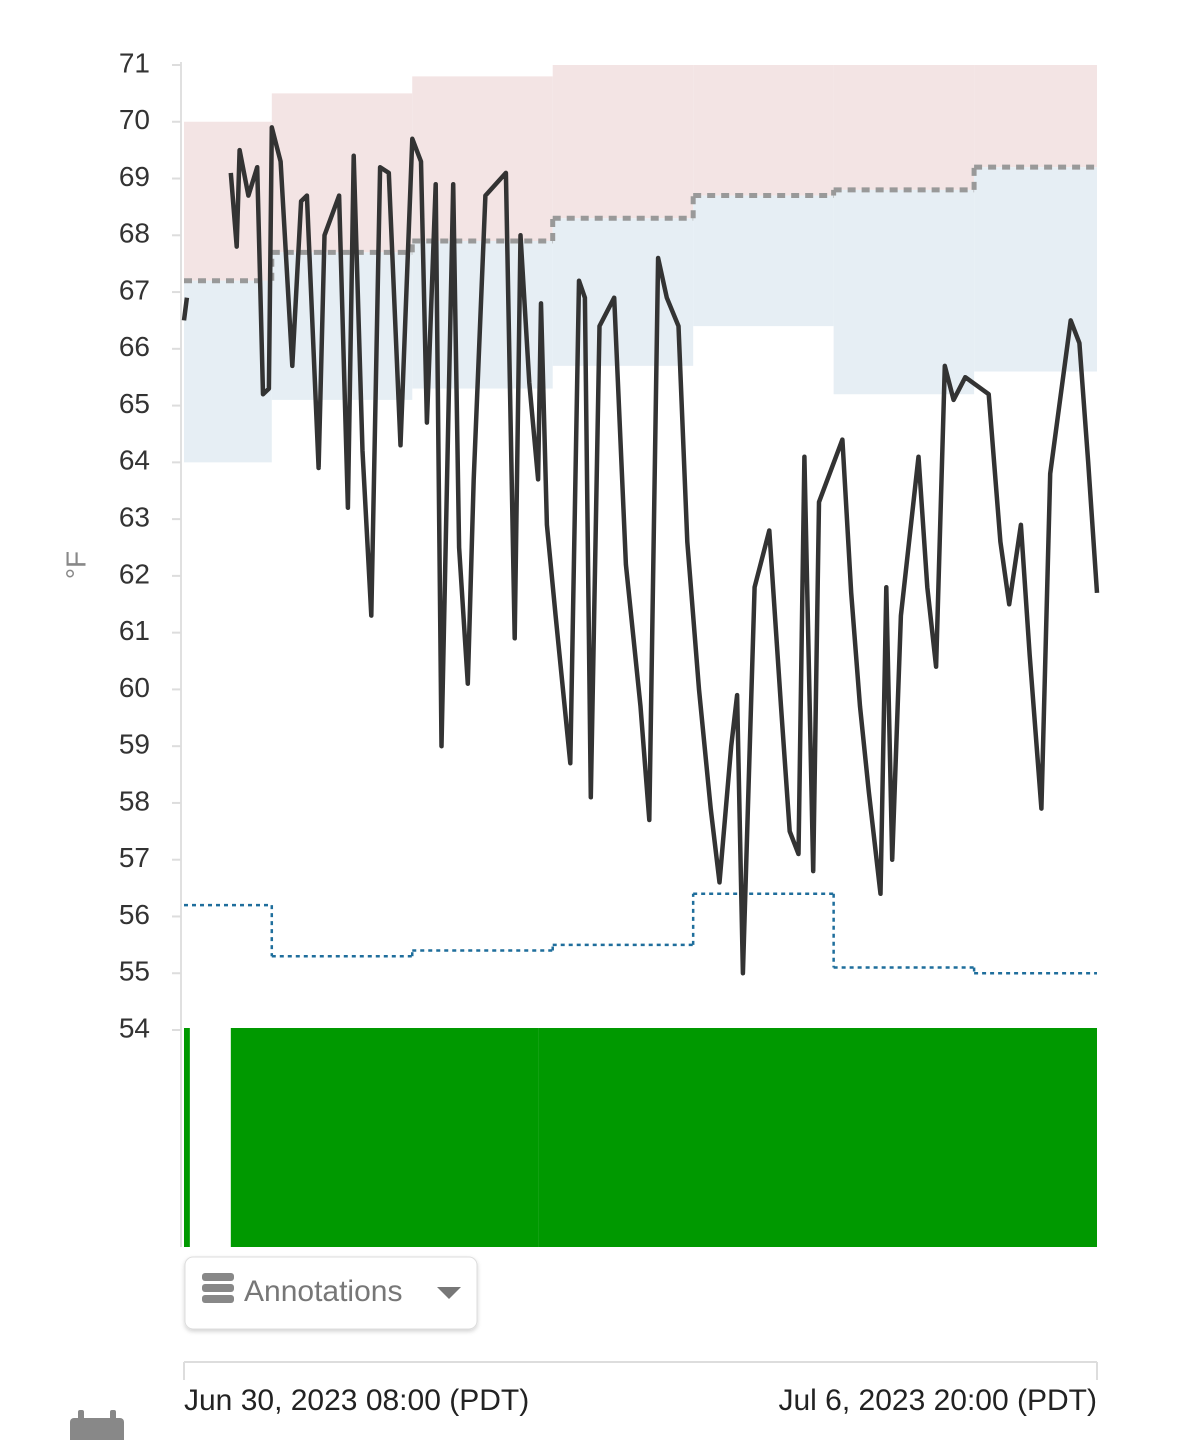 This screenshot has width=1178, height=1440. Describe the element at coordinates (134, 630) in the screenshot. I see `y-tick-label: 61` at that location.